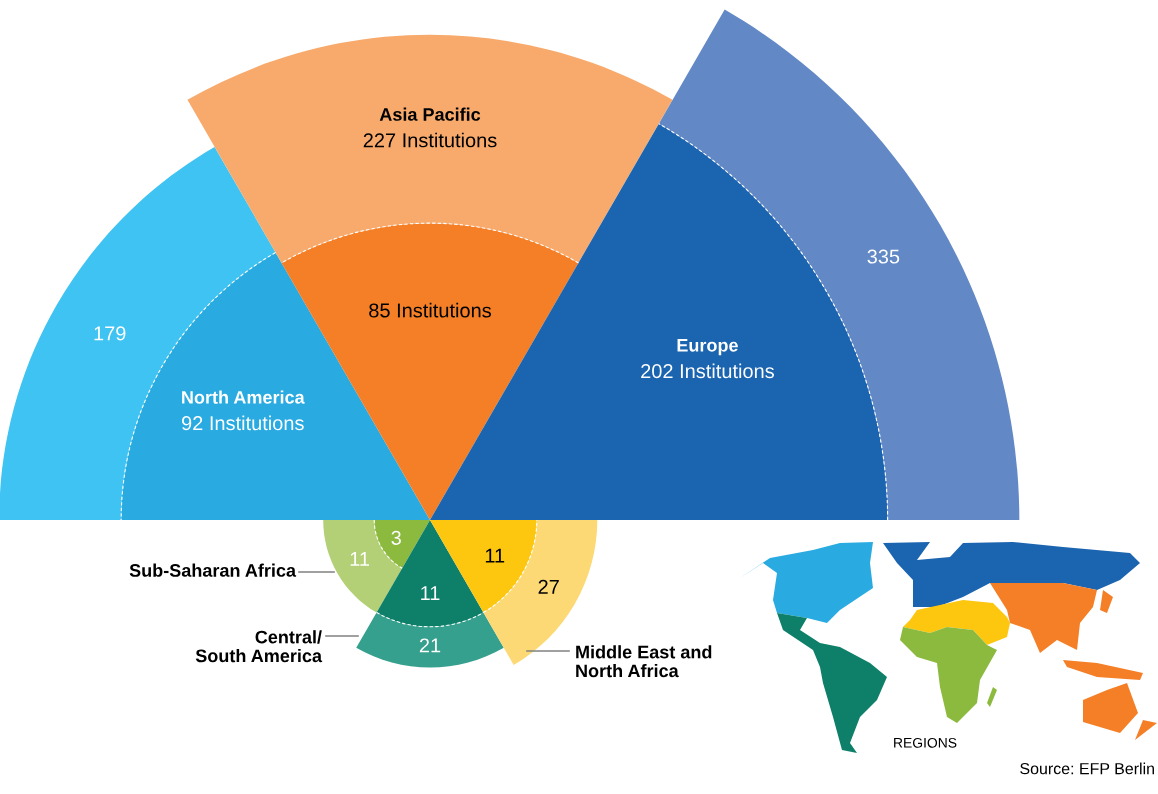  What do you see at coordinates (243, 423) in the screenshot?
I see `data-label: 92 Institutions` at bounding box center [243, 423].